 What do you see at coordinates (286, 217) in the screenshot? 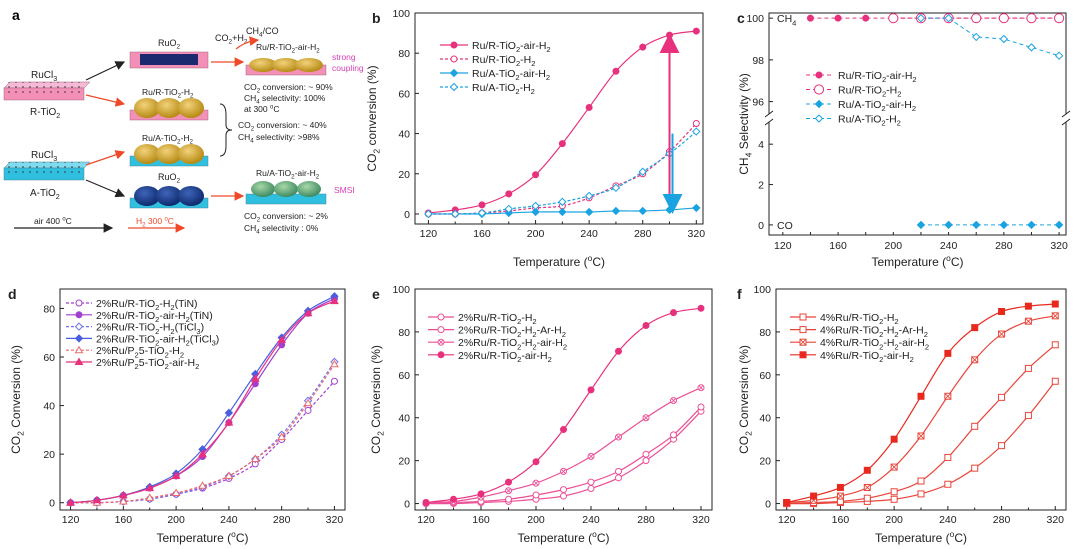
I see `result3-line1: CO2 conversion: ~ 2%` at bounding box center [286, 217].